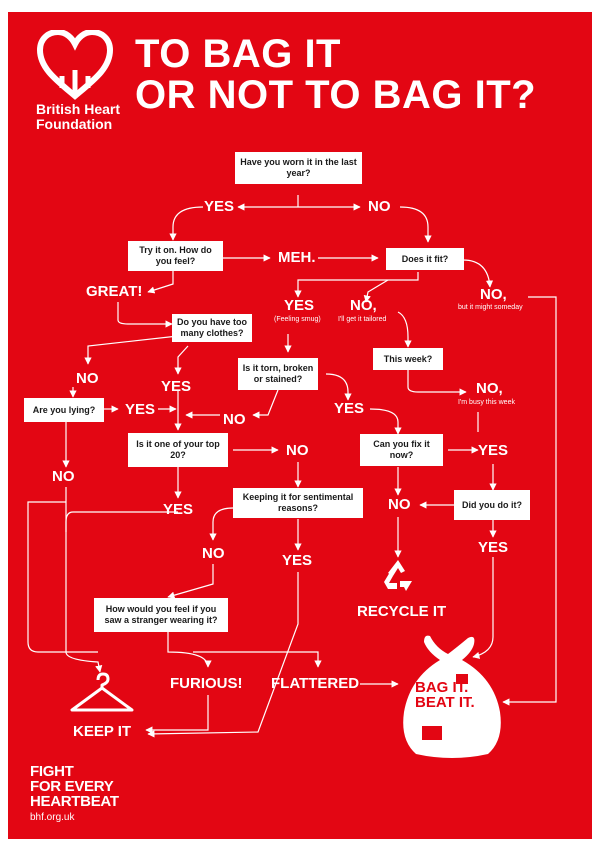 This screenshot has width=600, height=851. Describe the element at coordinates (102, 692) in the screenshot. I see `hanger-icon` at that location.